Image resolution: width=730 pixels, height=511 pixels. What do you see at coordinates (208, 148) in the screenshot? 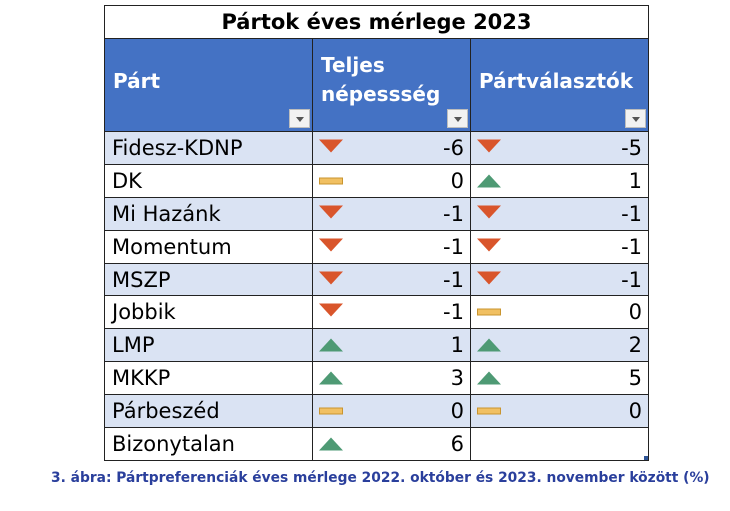
I see `party-name: Fidesz-KDNP` at bounding box center [208, 148].